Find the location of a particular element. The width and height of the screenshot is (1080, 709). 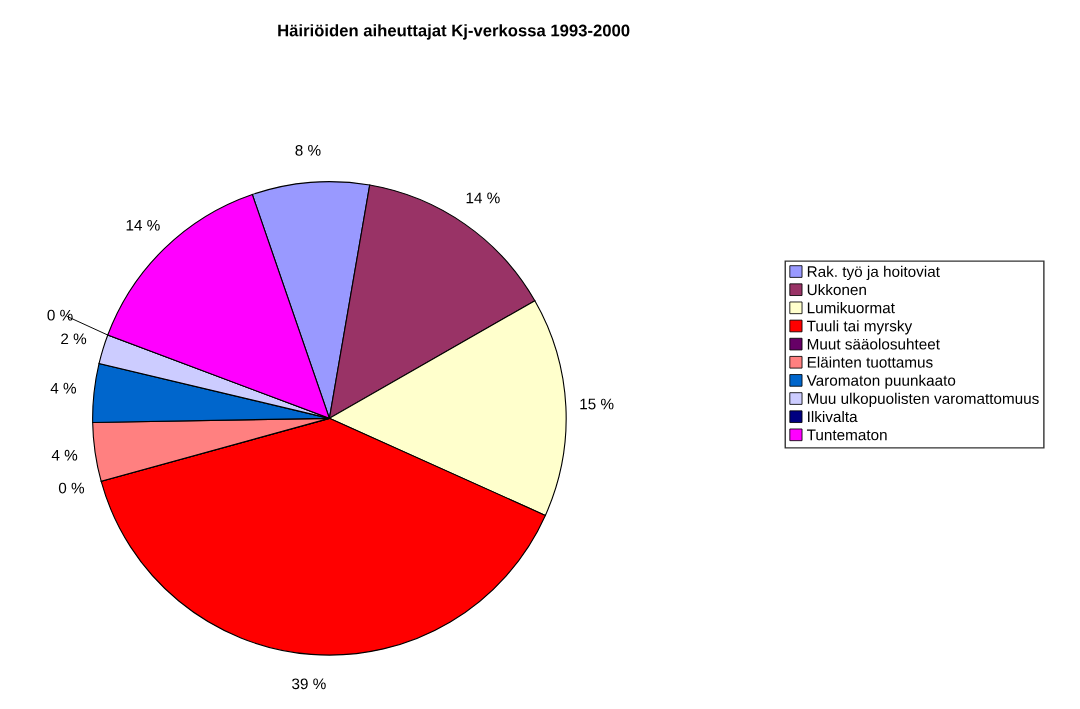

legend-label: Tuuli tai myrsky is located at coordinates (859, 327).